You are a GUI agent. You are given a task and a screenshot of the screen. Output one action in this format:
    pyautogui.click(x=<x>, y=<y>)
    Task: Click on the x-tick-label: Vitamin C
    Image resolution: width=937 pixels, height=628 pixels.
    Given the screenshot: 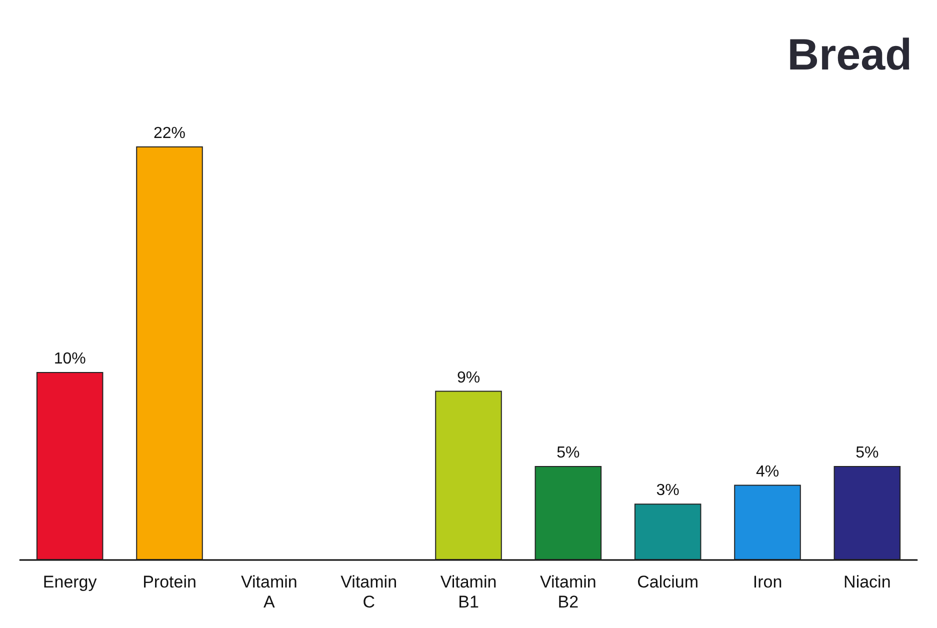 What is the action you would take?
    pyautogui.click(x=369, y=592)
    